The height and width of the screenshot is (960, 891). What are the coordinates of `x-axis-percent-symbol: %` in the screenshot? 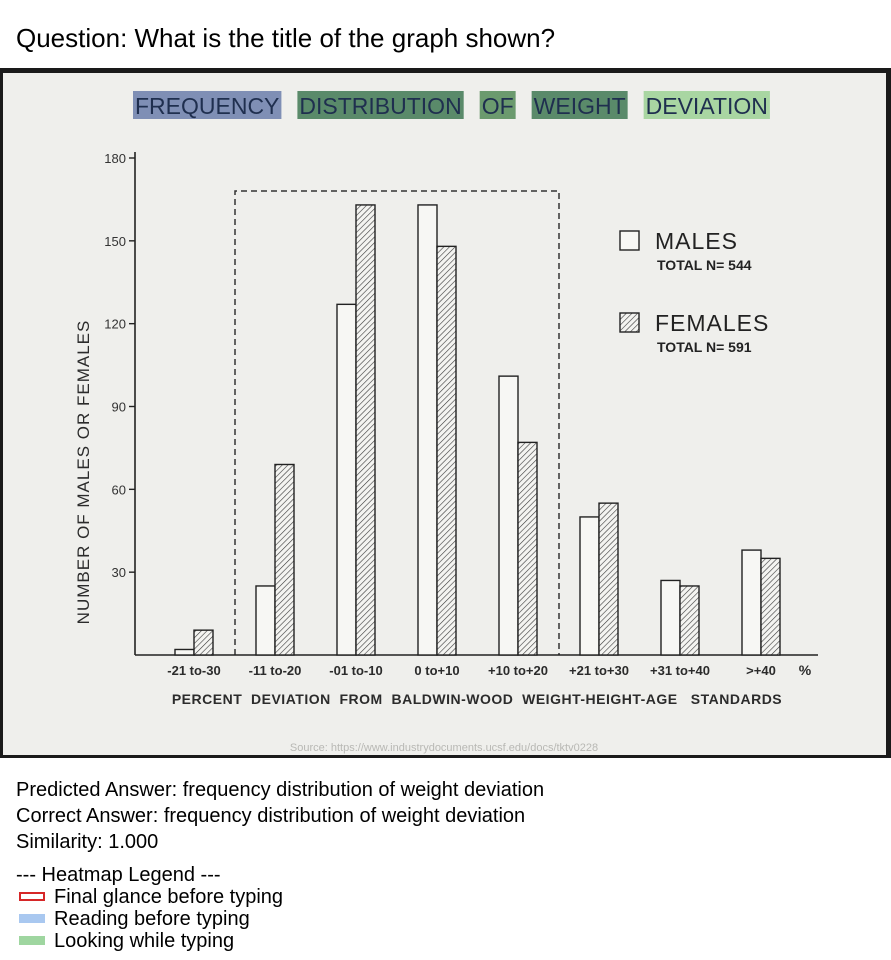 It's located at (805, 670).